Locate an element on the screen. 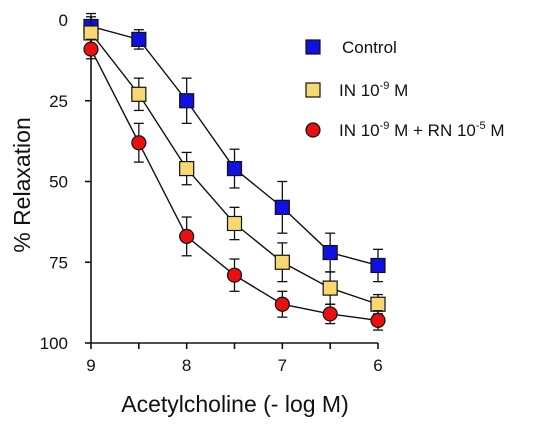 The width and height of the screenshot is (550, 427). y-tick-label: 50 is located at coordinates (58, 182).